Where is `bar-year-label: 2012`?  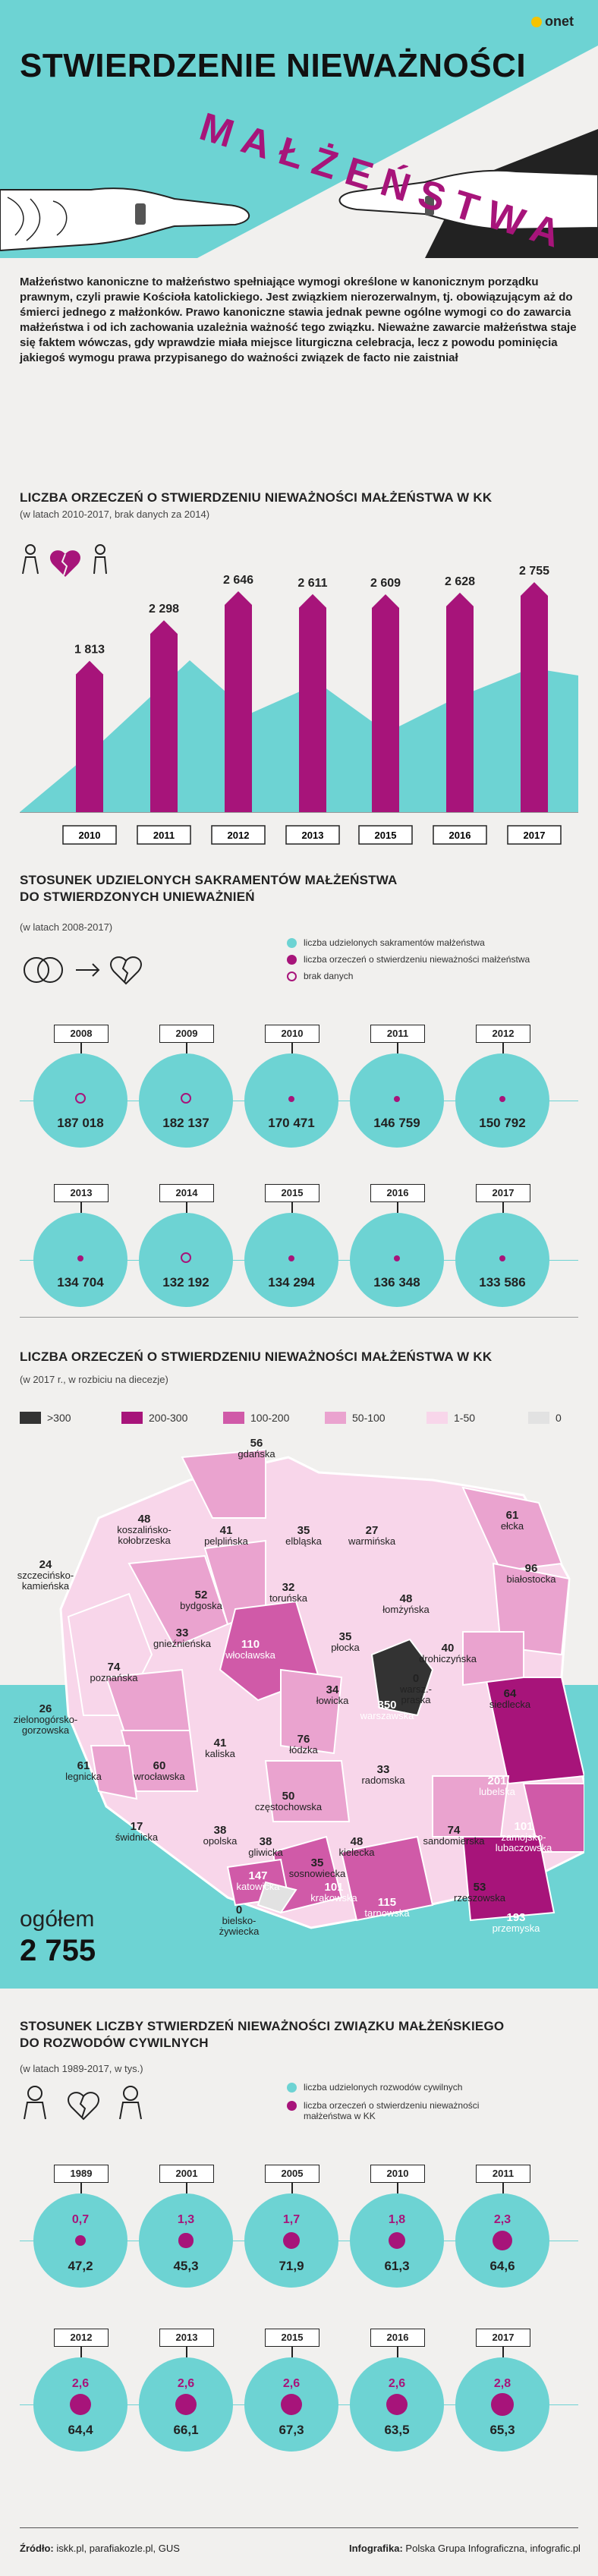
bar-year-label: 2012 is located at coordinates (239, 835).